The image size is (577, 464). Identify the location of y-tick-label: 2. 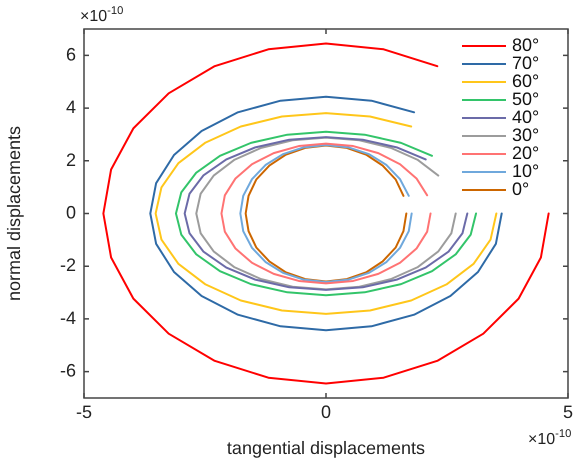
(71, 160).